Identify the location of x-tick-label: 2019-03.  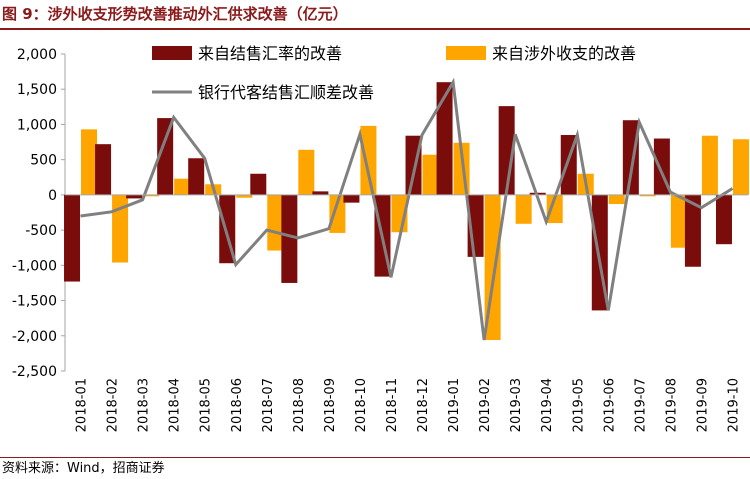
(516, 405).